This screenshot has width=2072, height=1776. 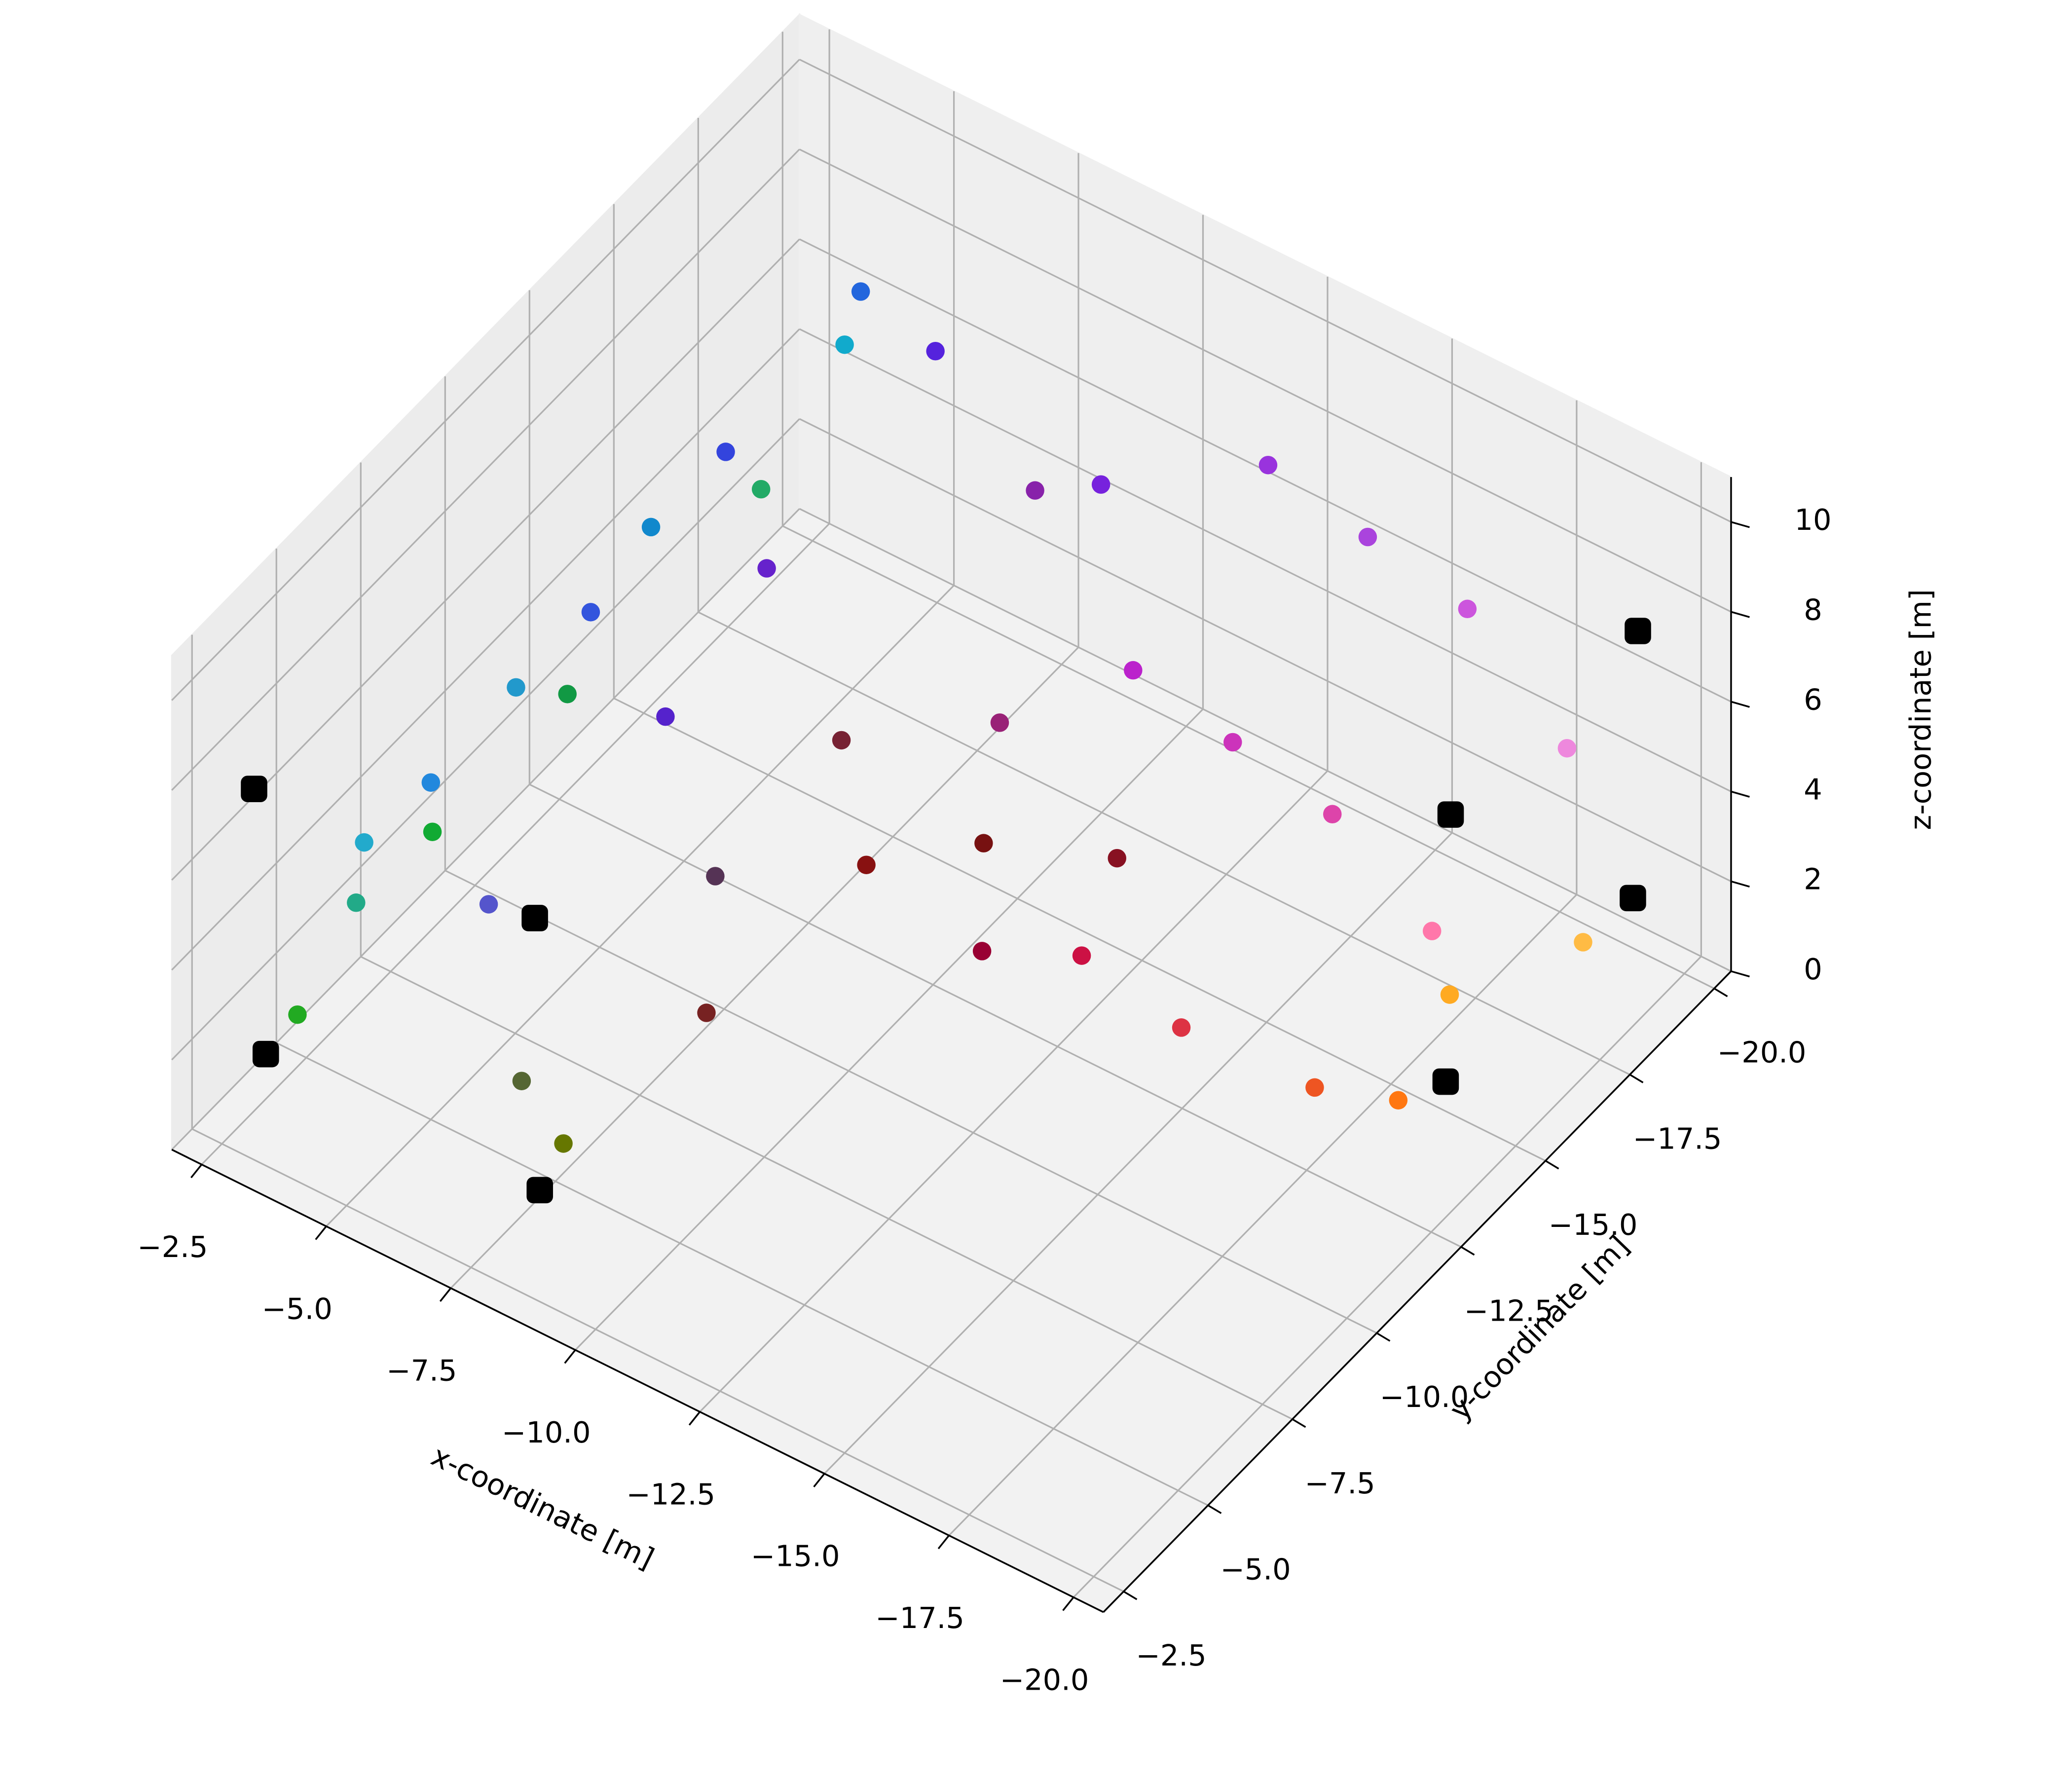 I want to click on y-tick-label: −17.5, so click(x=1677, y=1138).